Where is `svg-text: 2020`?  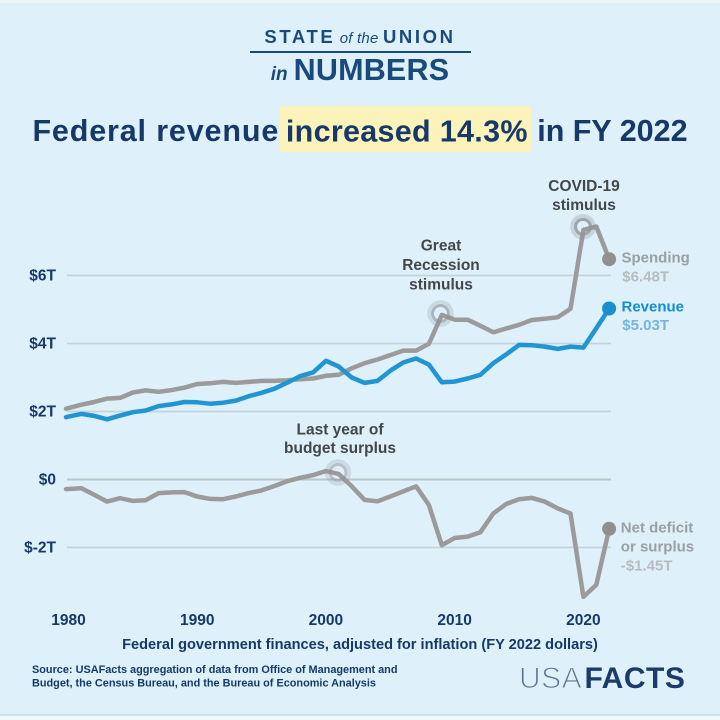 svg-text: 2020 is located at coordinates (583, 620).